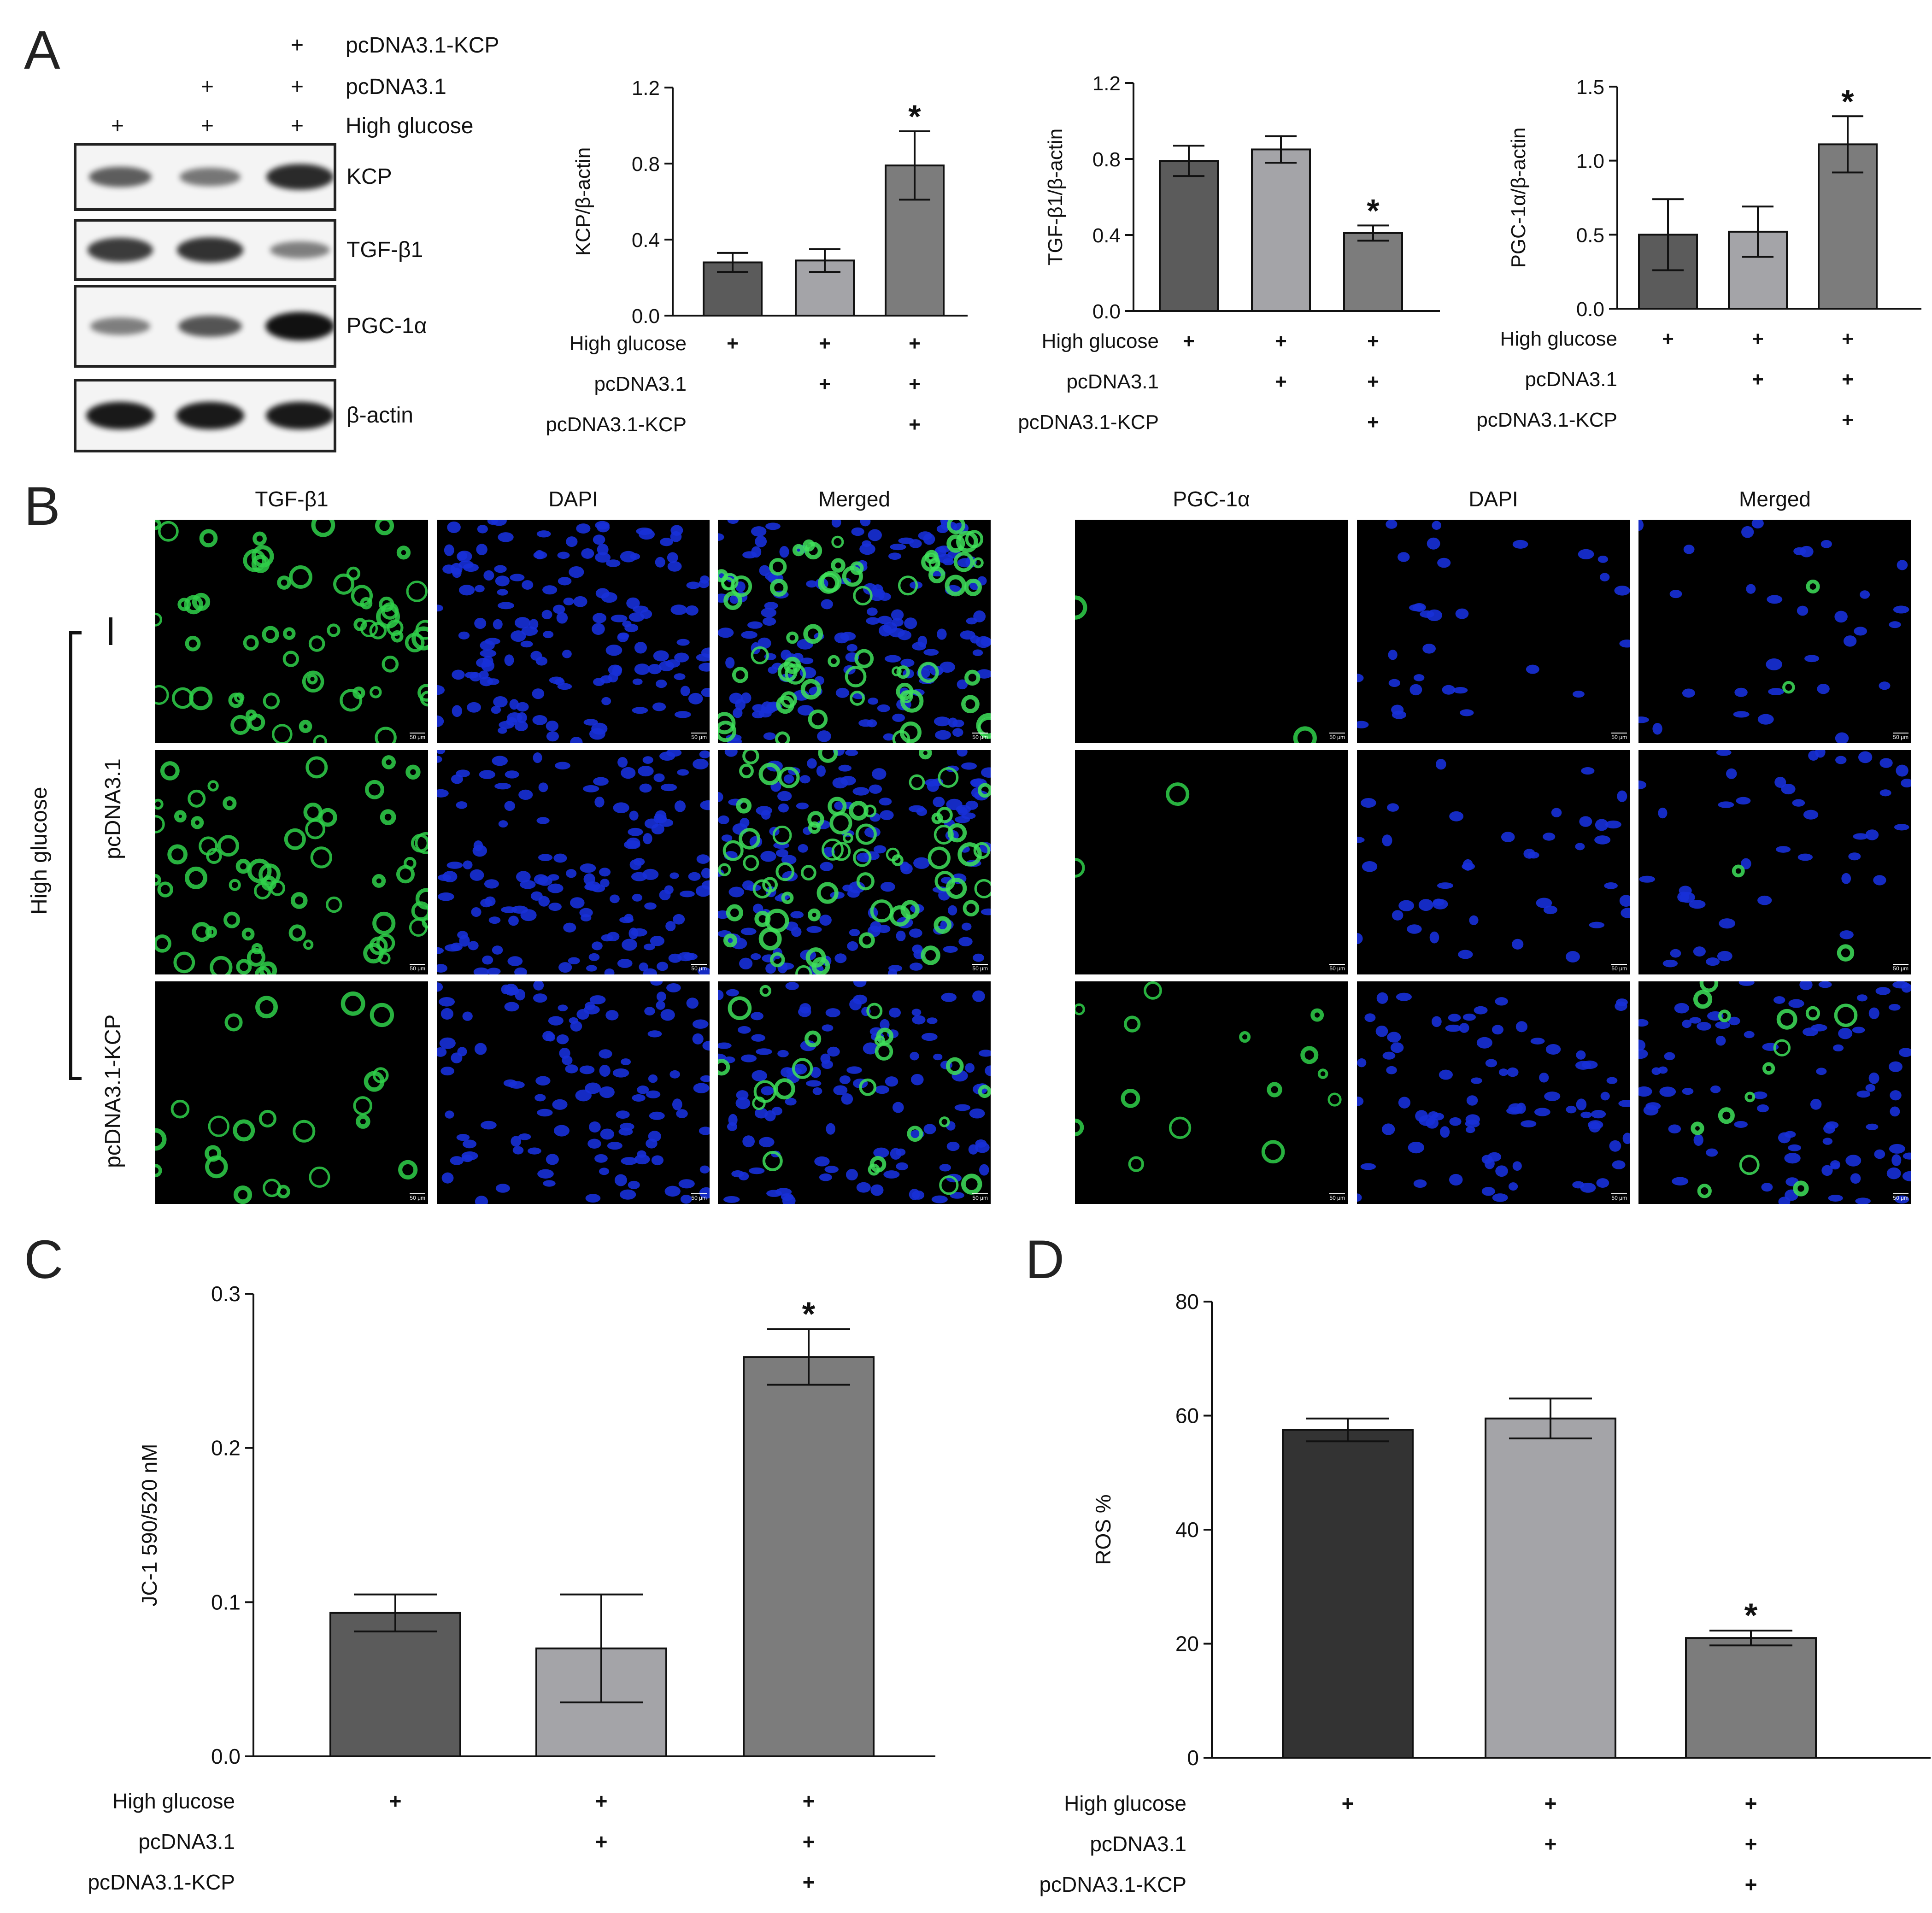 The image size is (1932, 1913). What do you see at coordinates (42, 50) in the screenshot?
I see `panel-label-a: A` at bounding box center [42, 50].